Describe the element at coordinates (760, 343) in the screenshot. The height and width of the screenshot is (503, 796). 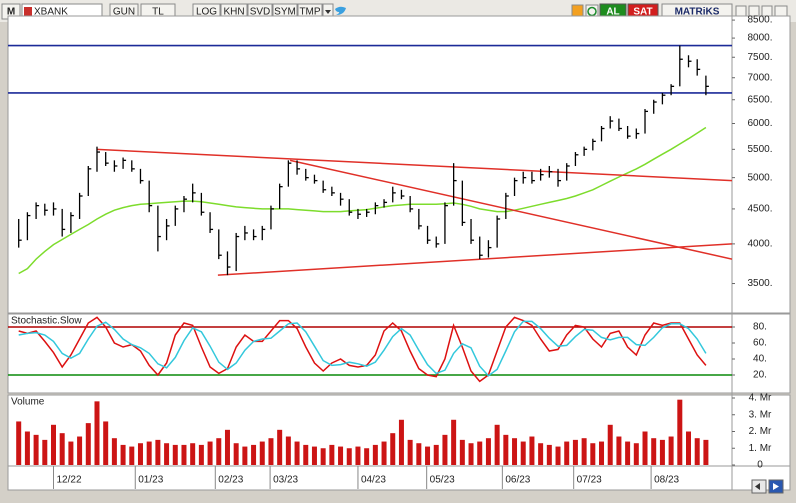
I see `y-tick-label: 60.` at that location.